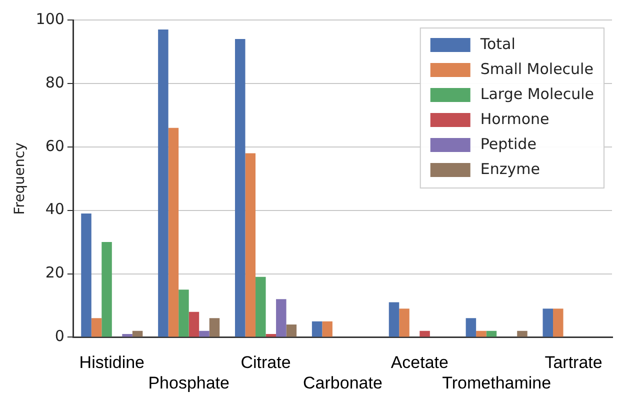  Describe the element at coordinates (20, 178) in the screenshot. I see `y-axis-title: Frequency` at that location.